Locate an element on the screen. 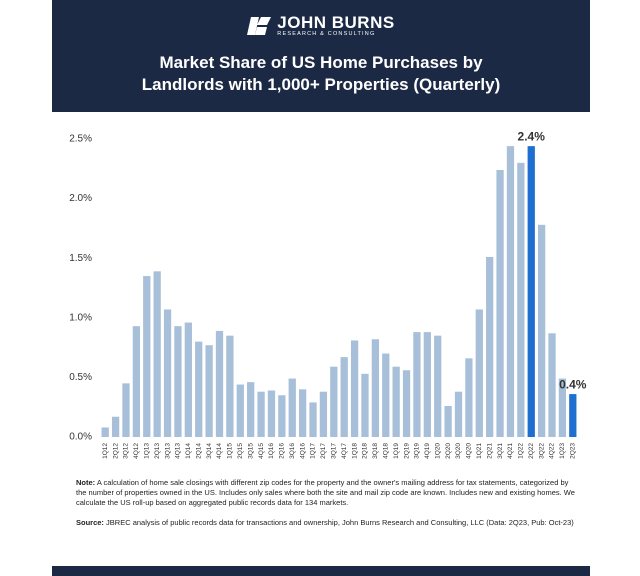 The height and width of the screenshot is (576, 640). x-tick-label: 4Q18 is located at coordinates (385, 451).